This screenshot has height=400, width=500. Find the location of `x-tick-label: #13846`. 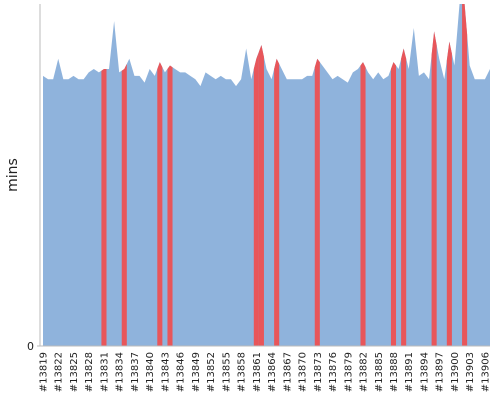

x-tick-label: #13846 is located at coordinates (181, 372).